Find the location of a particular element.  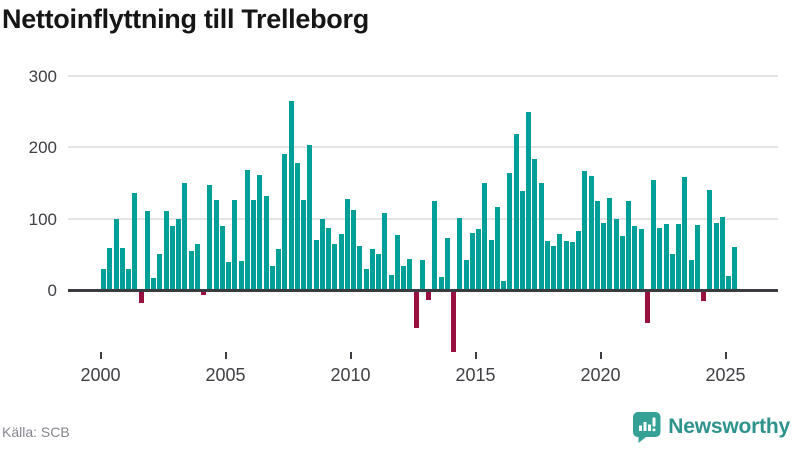

source-label: Källa: SCB is located at coordinates (36, 432).